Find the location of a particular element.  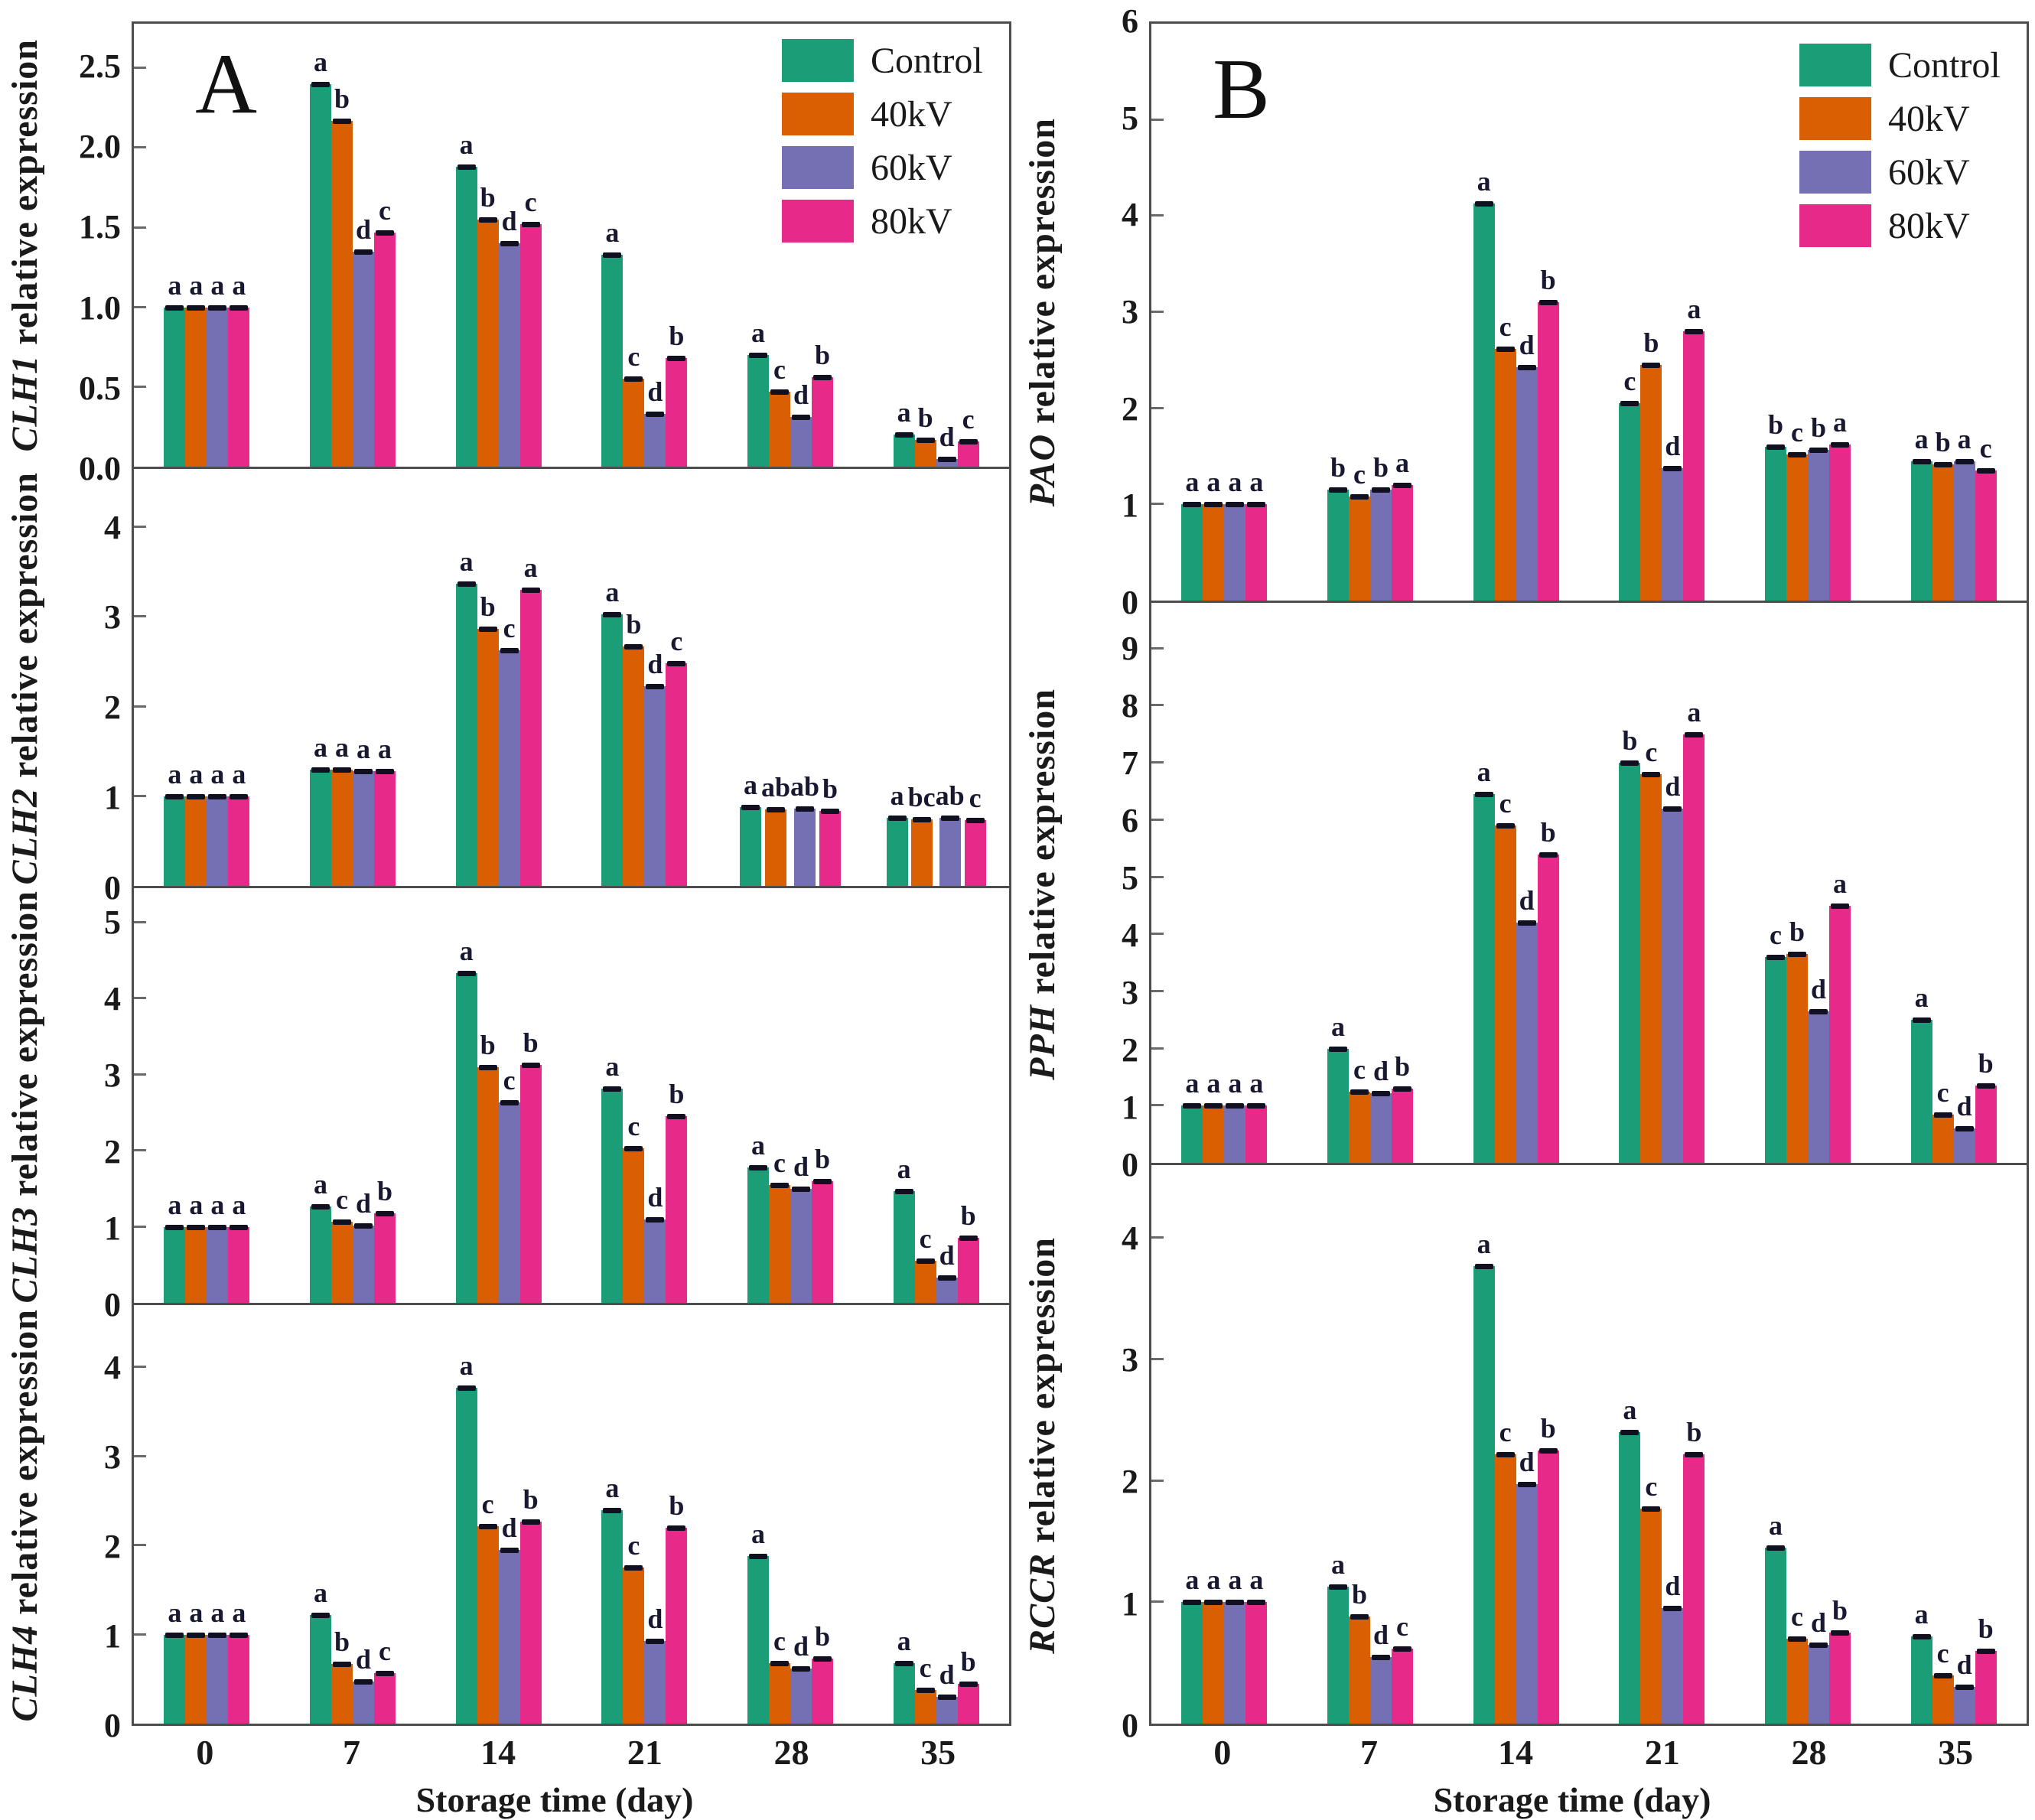

bar-group-day-35: a bc ab c is located at coordinates (936, 677).